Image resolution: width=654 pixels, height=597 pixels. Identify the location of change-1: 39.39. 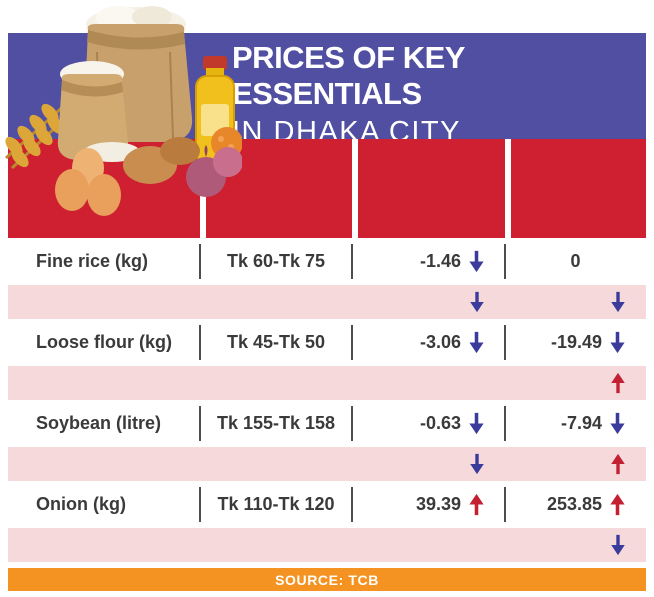
(428, 504).